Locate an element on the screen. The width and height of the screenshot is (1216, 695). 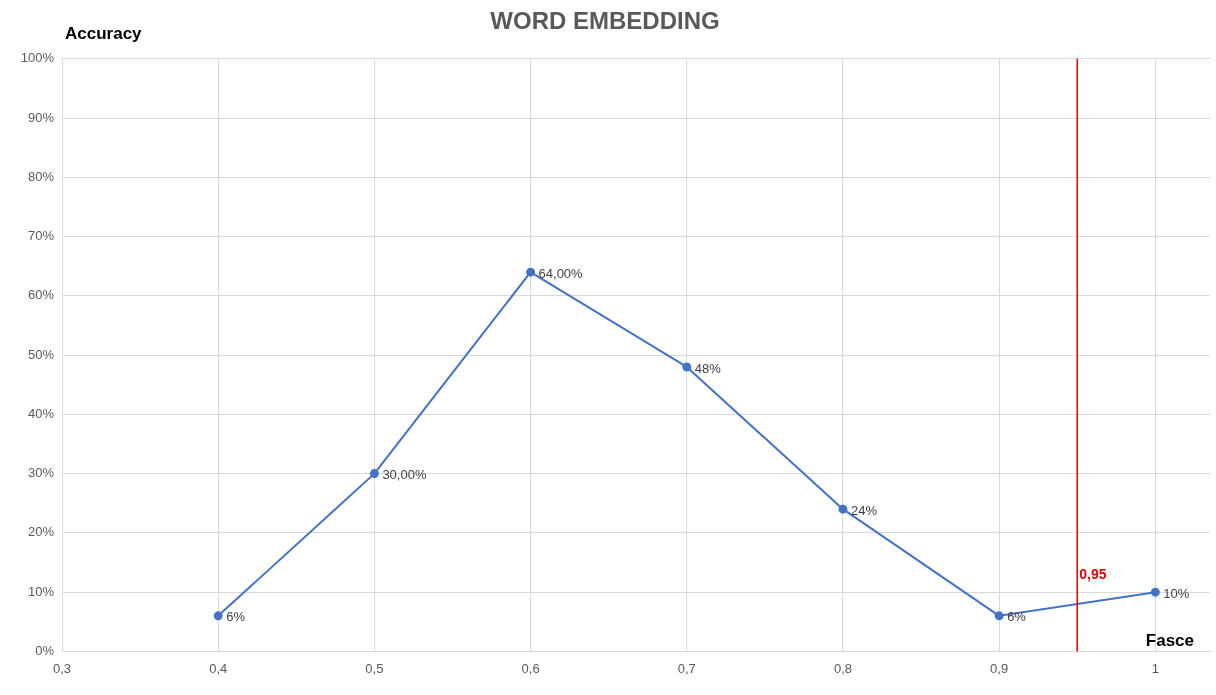
y-tick-label: 30% is located at coordinates (41, 473).